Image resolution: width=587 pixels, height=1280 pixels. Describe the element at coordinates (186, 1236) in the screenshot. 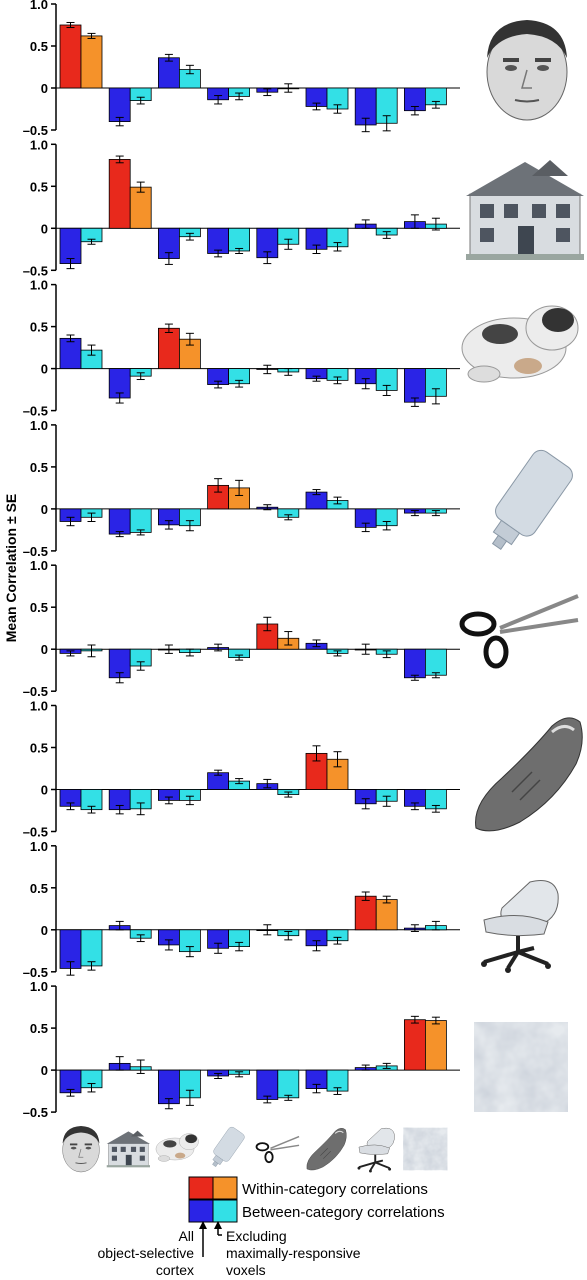

I see `annotation-all-line1: All` at that location.